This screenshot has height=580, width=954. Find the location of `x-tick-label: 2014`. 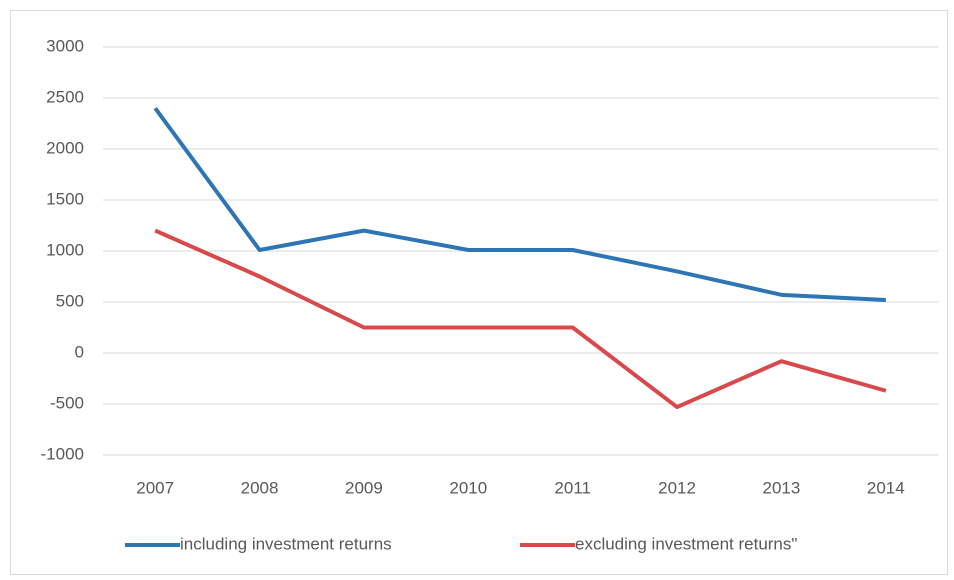

x-tick-label: 2014 is located at coordinates (886, 487).